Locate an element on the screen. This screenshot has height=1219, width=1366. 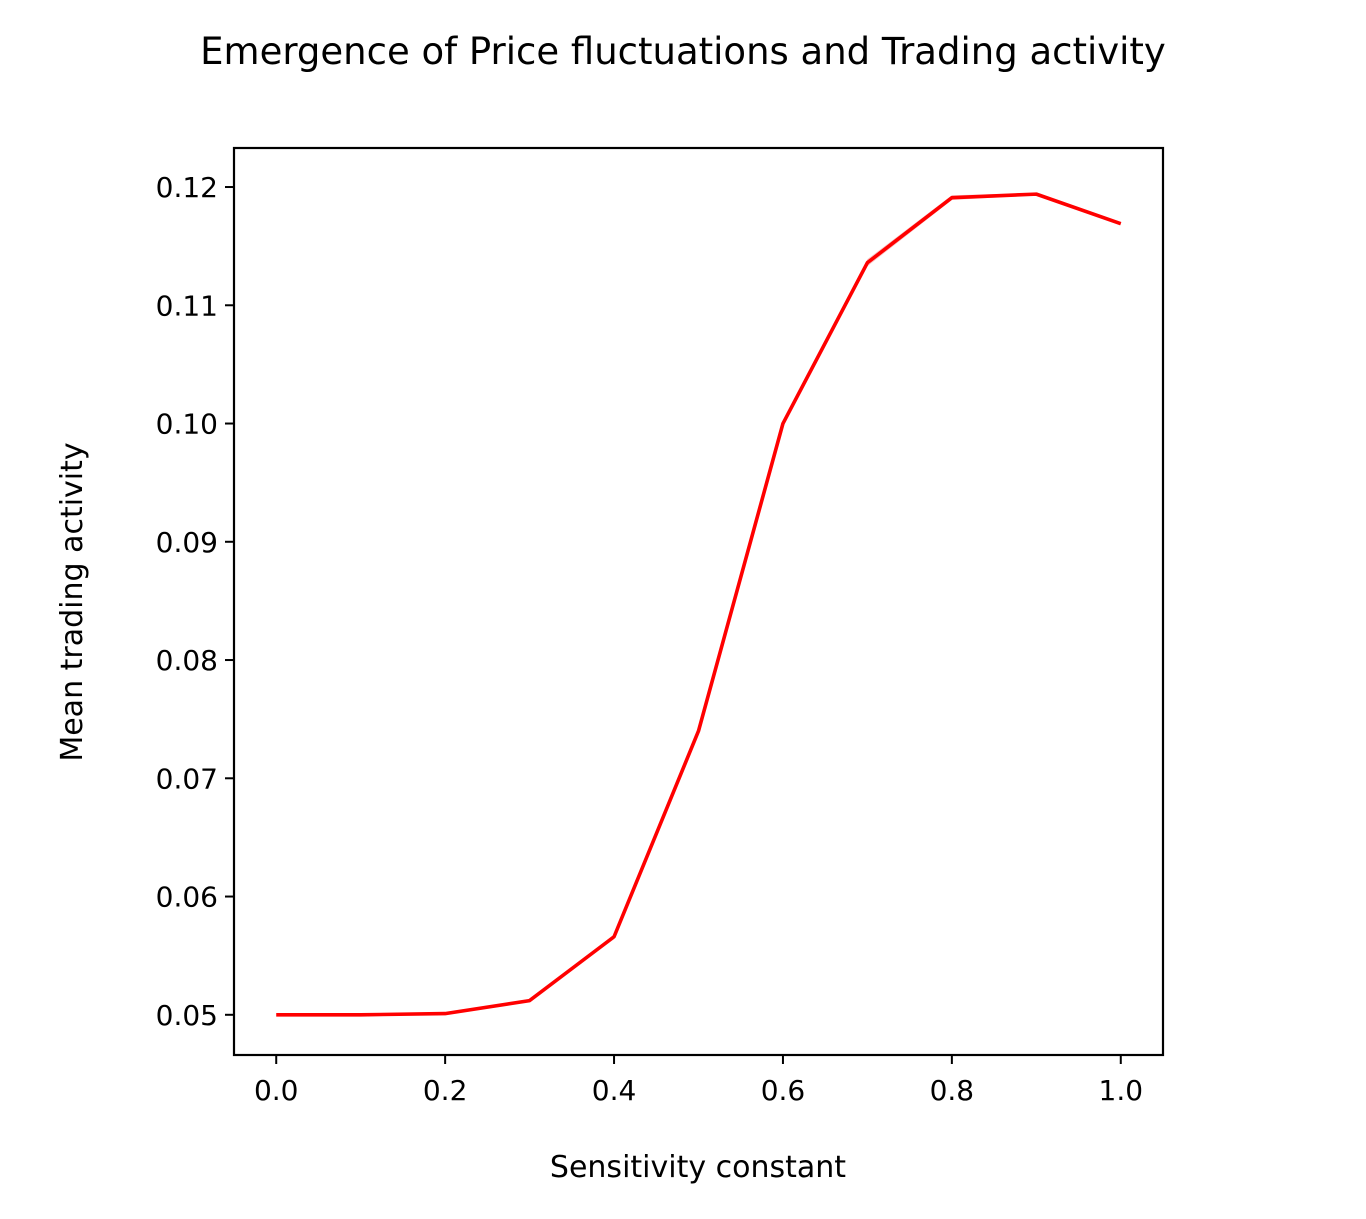
y-tick-label: 0.08 is located at coordinates (187, 660).